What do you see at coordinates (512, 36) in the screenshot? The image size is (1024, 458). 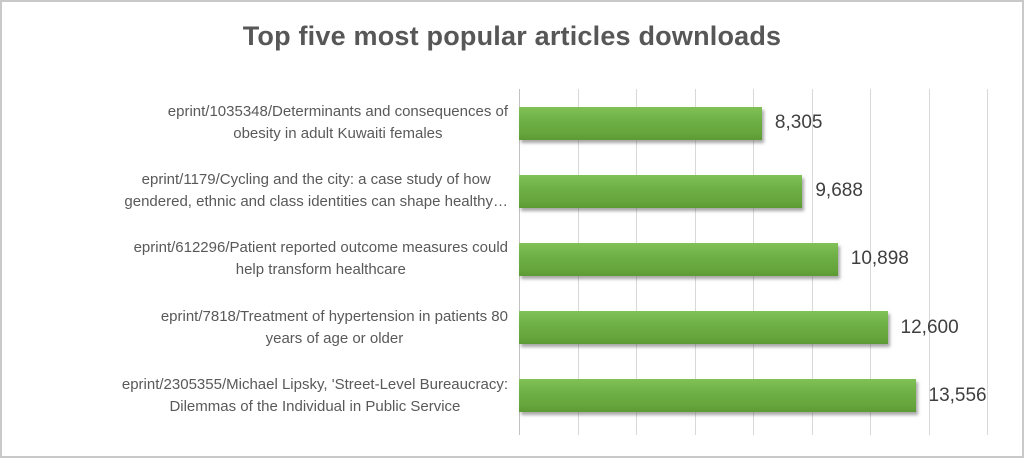 I see `chart-title: Top five most popular articles downloads` at bounding box center [512, 36].